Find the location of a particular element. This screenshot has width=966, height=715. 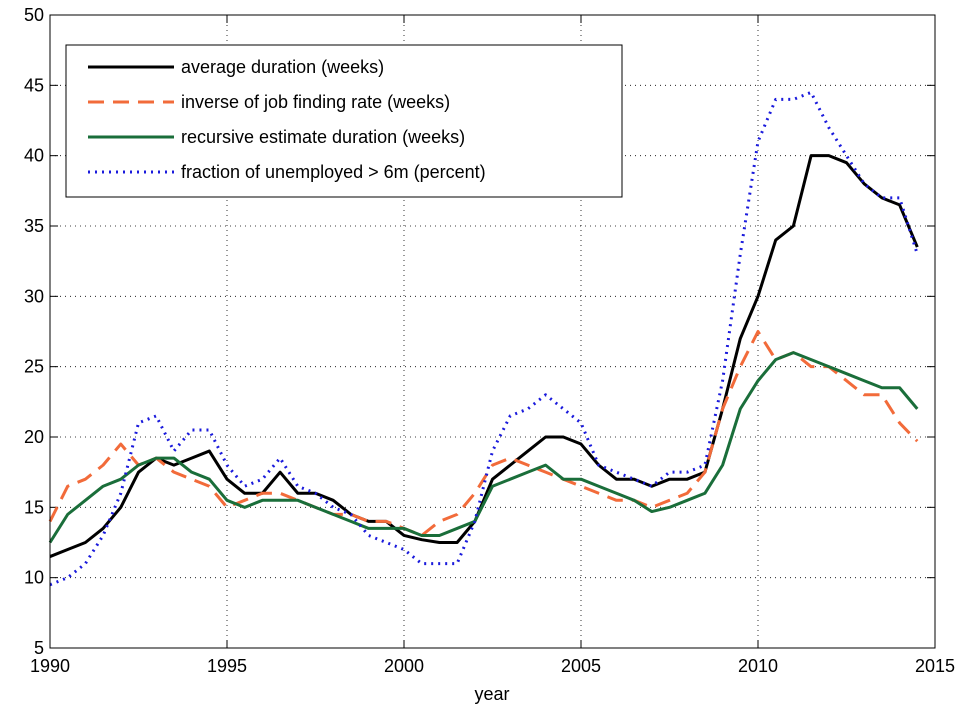

y-tick-label: 40 is located at coordinates (34, 156).